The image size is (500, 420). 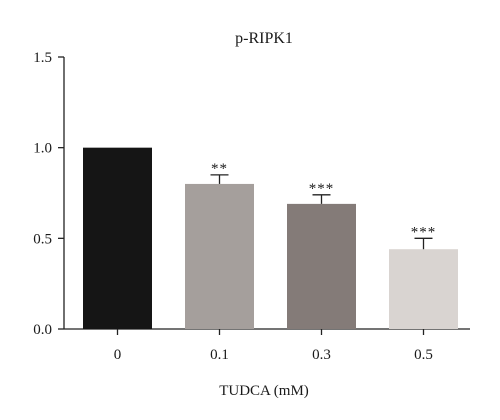 I want to click on x-tick-label: 0.1, so click(x=219, y=355).